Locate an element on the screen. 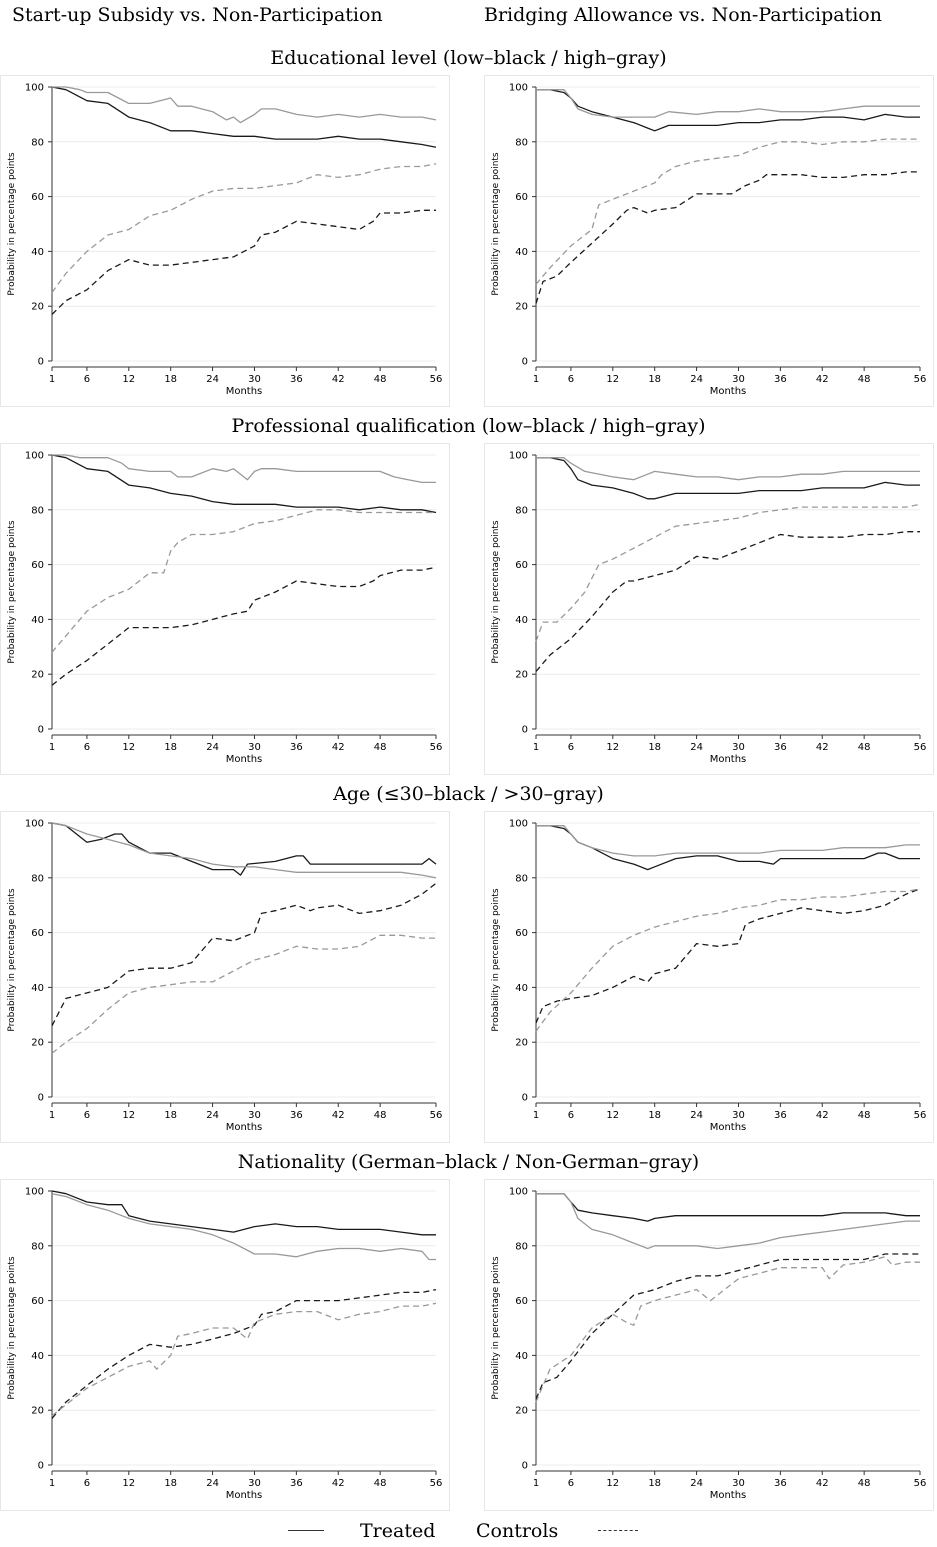 Image resolution: width=937 pixels, height=1547 pixels. legend: Treated Controls is located at coordinates (468, 1532).